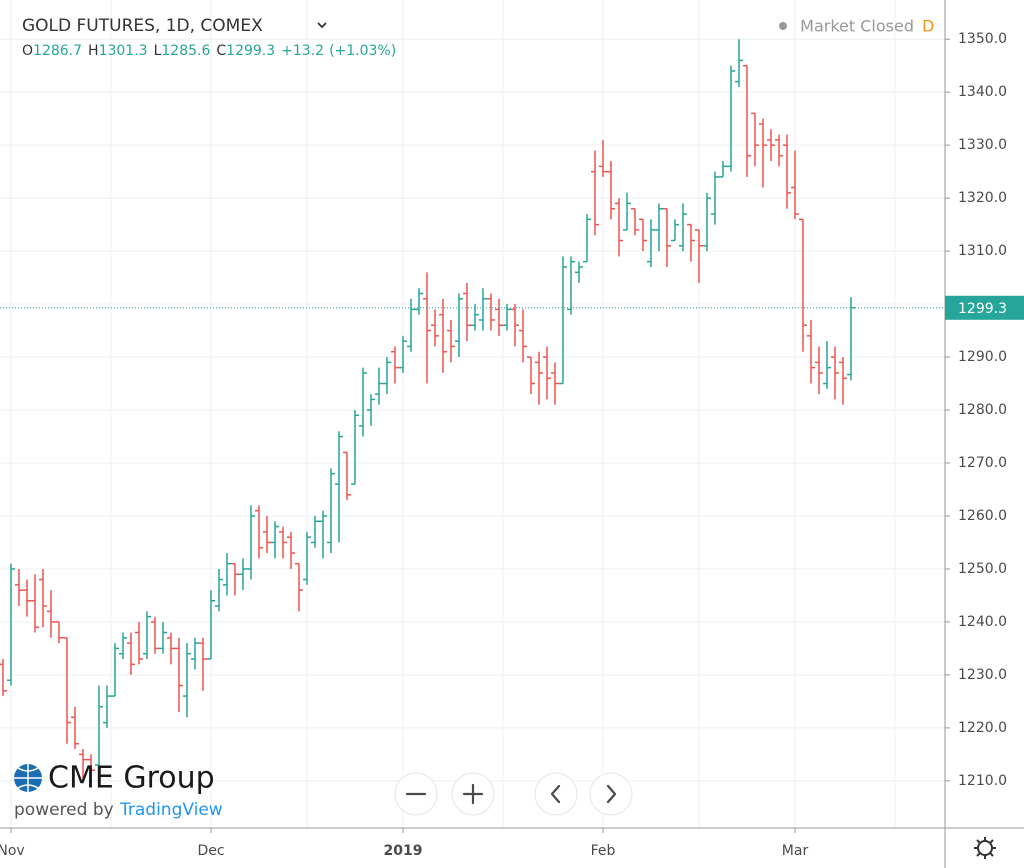 This screenshot has height=868, width=1024. What do you see at coordinates (171, 810) in the screenshot?
I see `brand-provider: TradingView` at bounding box center [171, 810].